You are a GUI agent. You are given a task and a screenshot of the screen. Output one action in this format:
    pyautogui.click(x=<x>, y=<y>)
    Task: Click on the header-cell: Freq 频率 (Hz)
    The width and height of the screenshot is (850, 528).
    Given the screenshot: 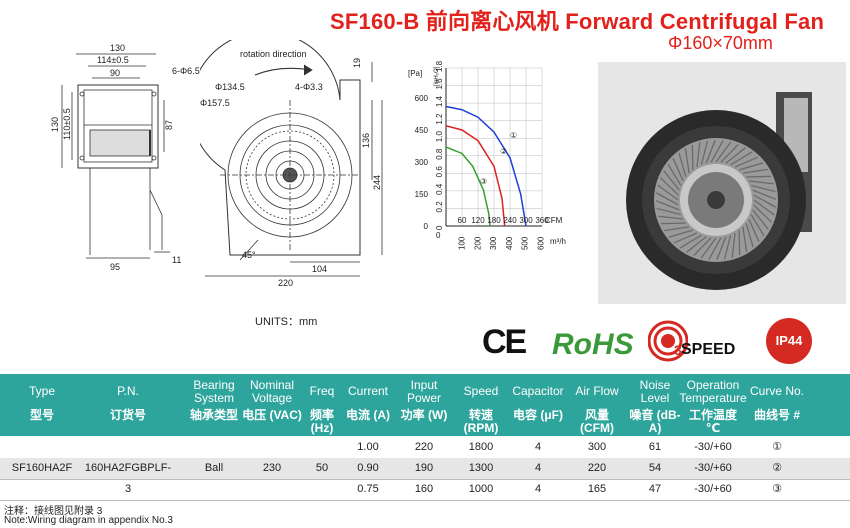 What is the action you would take?
    pyautogui.click(x=322, y=405)
    